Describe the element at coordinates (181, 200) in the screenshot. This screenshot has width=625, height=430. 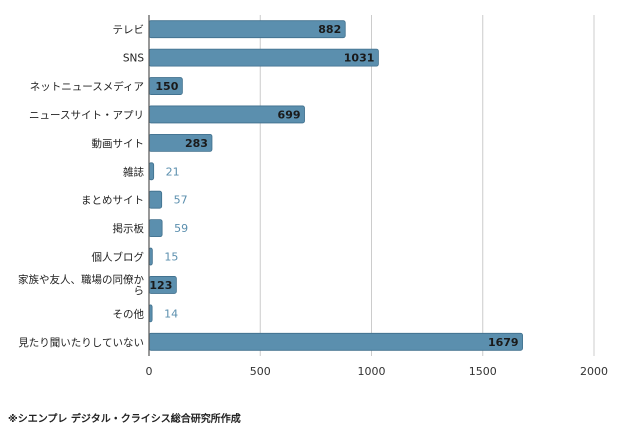
I see `value-label: 57` at that location.